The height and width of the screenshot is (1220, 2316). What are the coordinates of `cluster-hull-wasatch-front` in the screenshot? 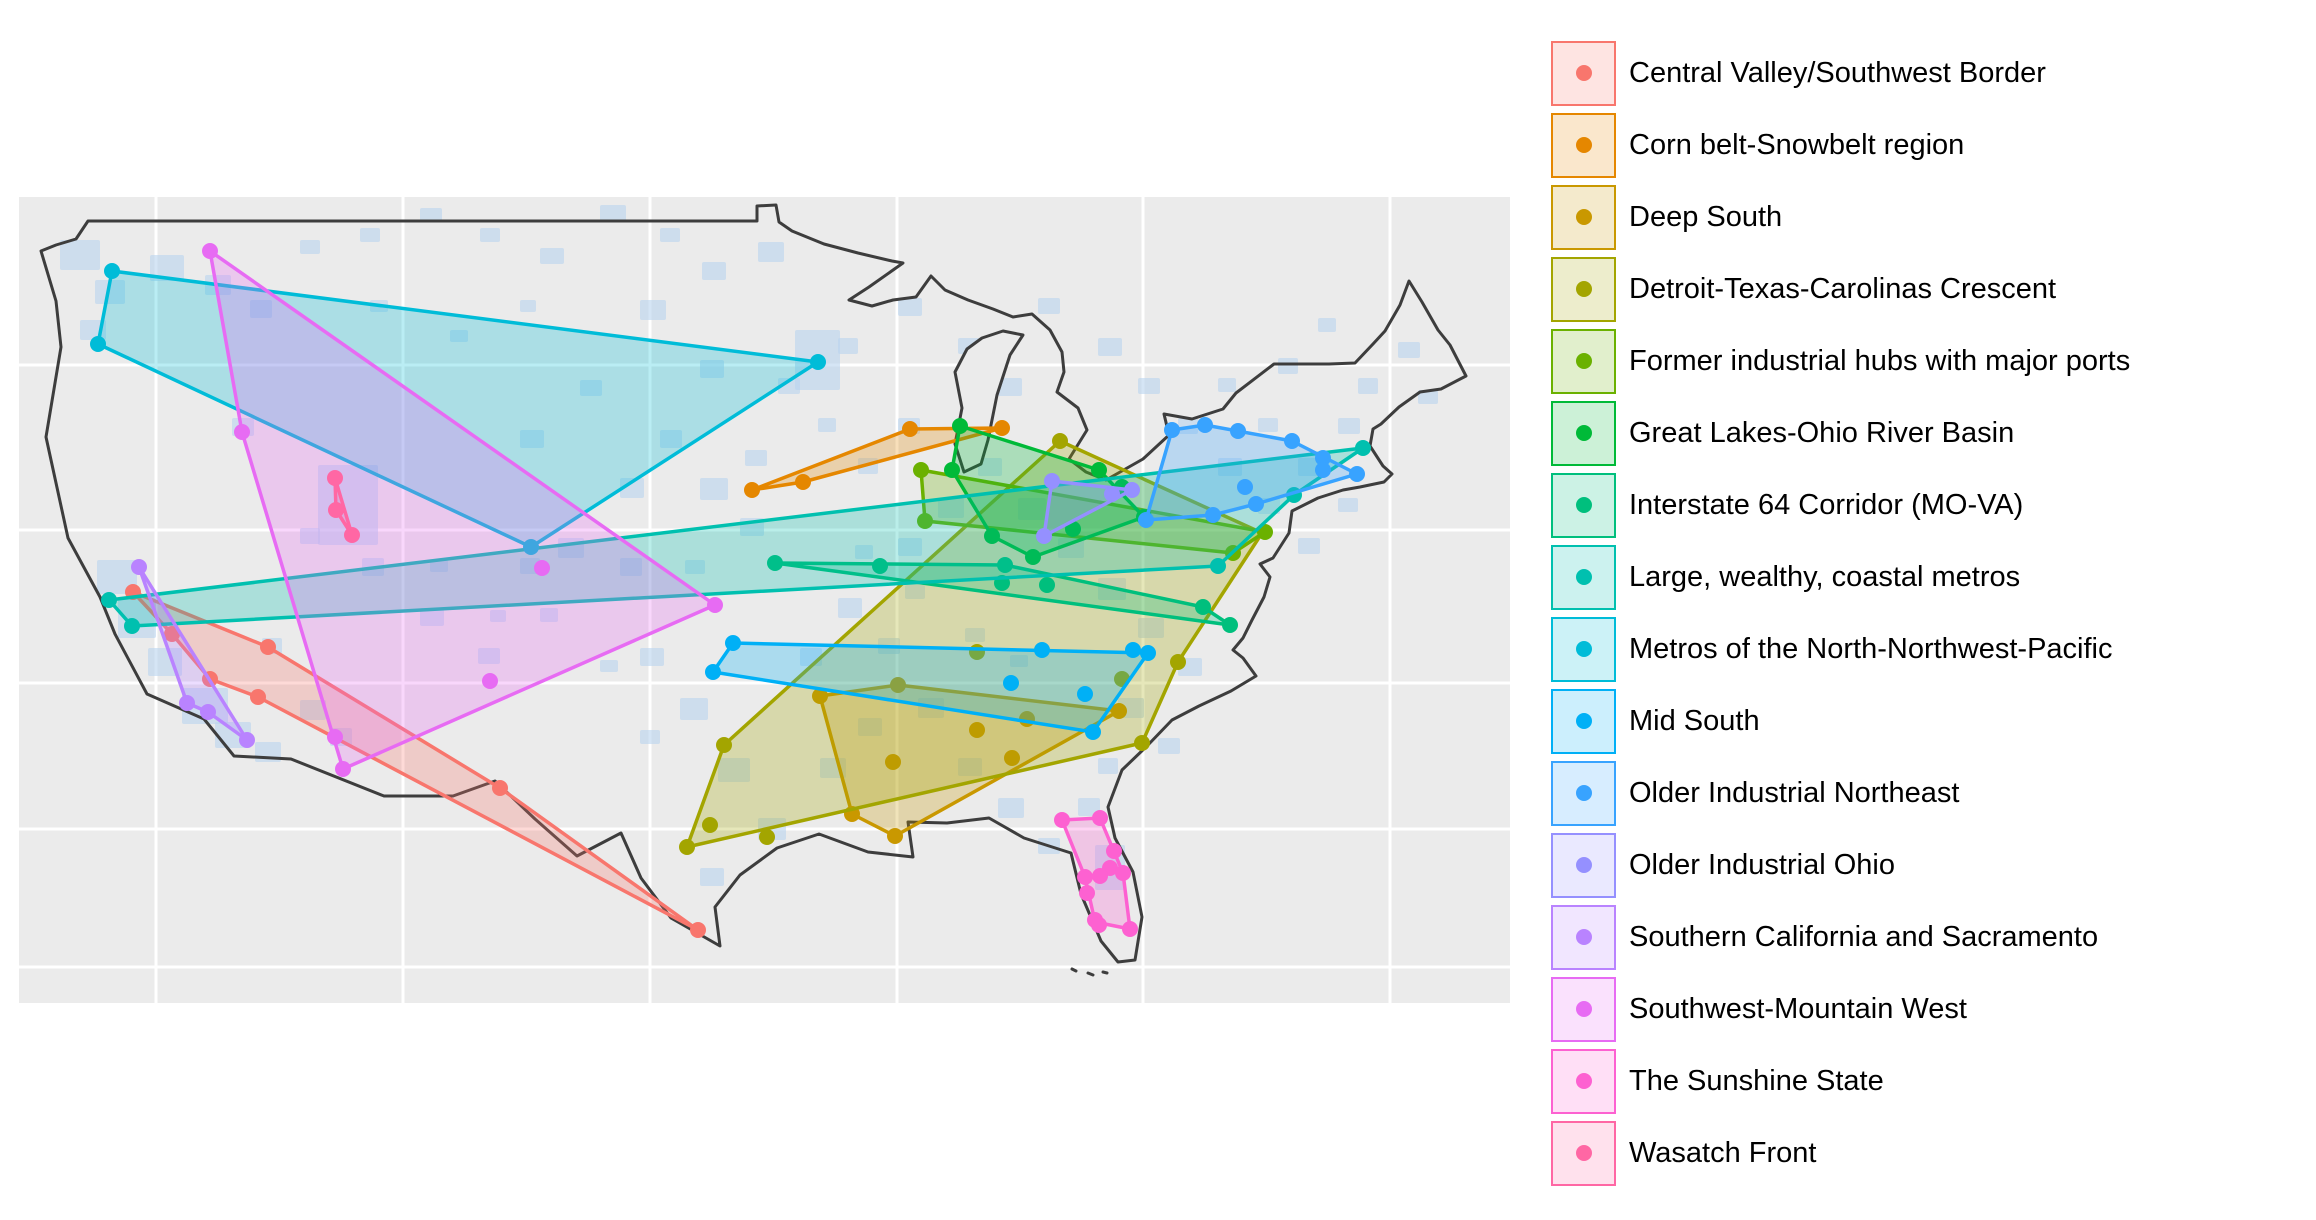 It's located at (343, 506).